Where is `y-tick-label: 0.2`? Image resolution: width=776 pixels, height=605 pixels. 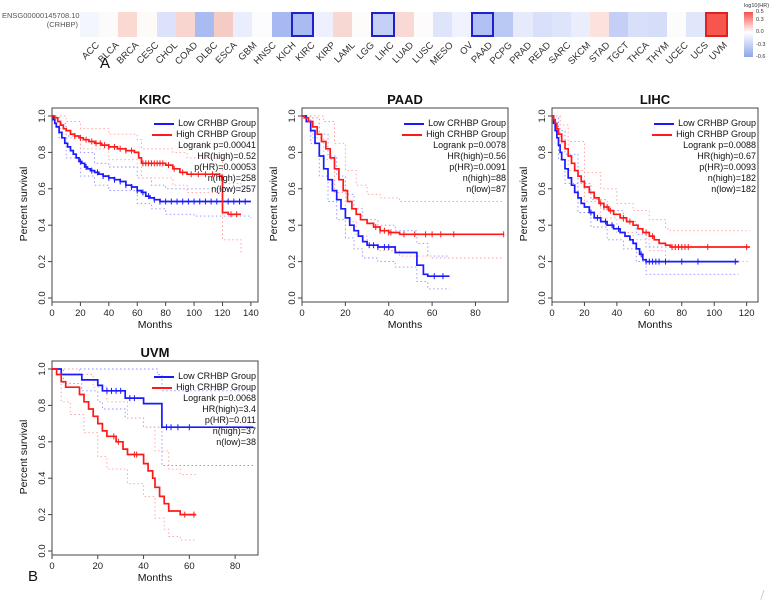 y-tick-label: 0.2 is located at coordinates (542, 261).